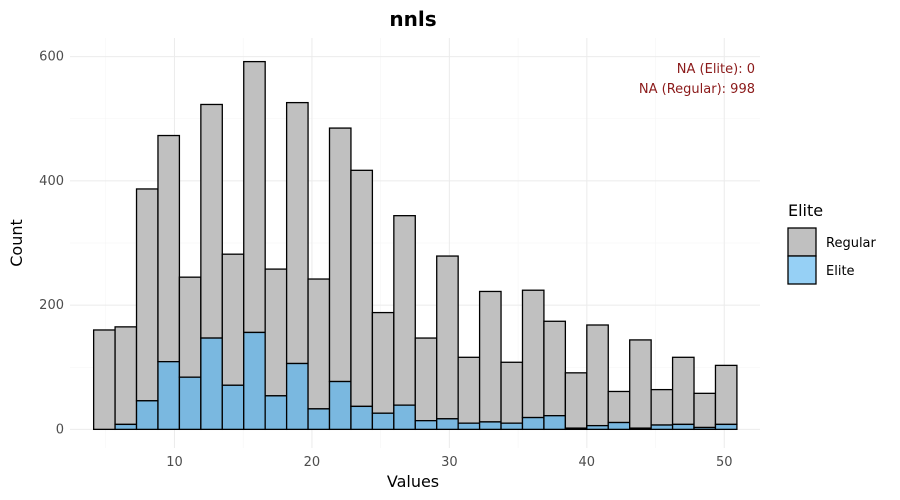 This screenshot has height=500, width=900. Describe the element at coordinates (51, 57) in the screenshot. I see `y-tick-label: 600` at that location.